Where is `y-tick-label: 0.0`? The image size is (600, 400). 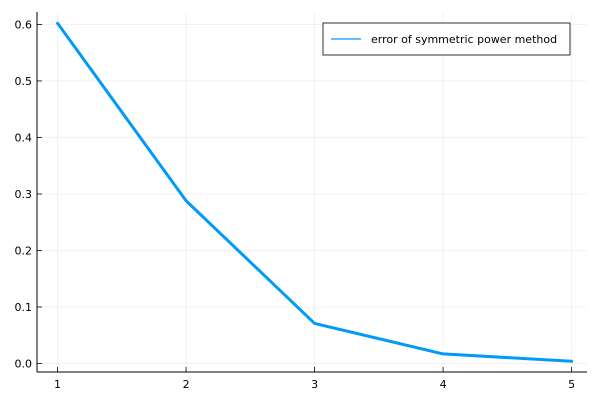 y-tick-label: 0.0 is located at coordinates (24, 364).